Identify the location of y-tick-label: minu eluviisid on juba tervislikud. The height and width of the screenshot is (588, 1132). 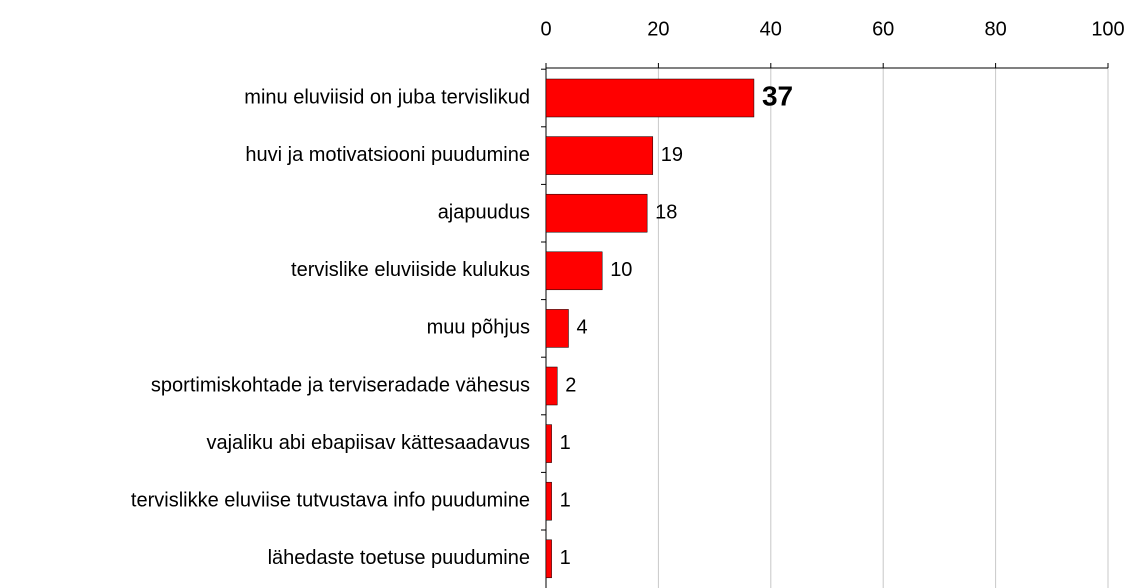
(387, 97).